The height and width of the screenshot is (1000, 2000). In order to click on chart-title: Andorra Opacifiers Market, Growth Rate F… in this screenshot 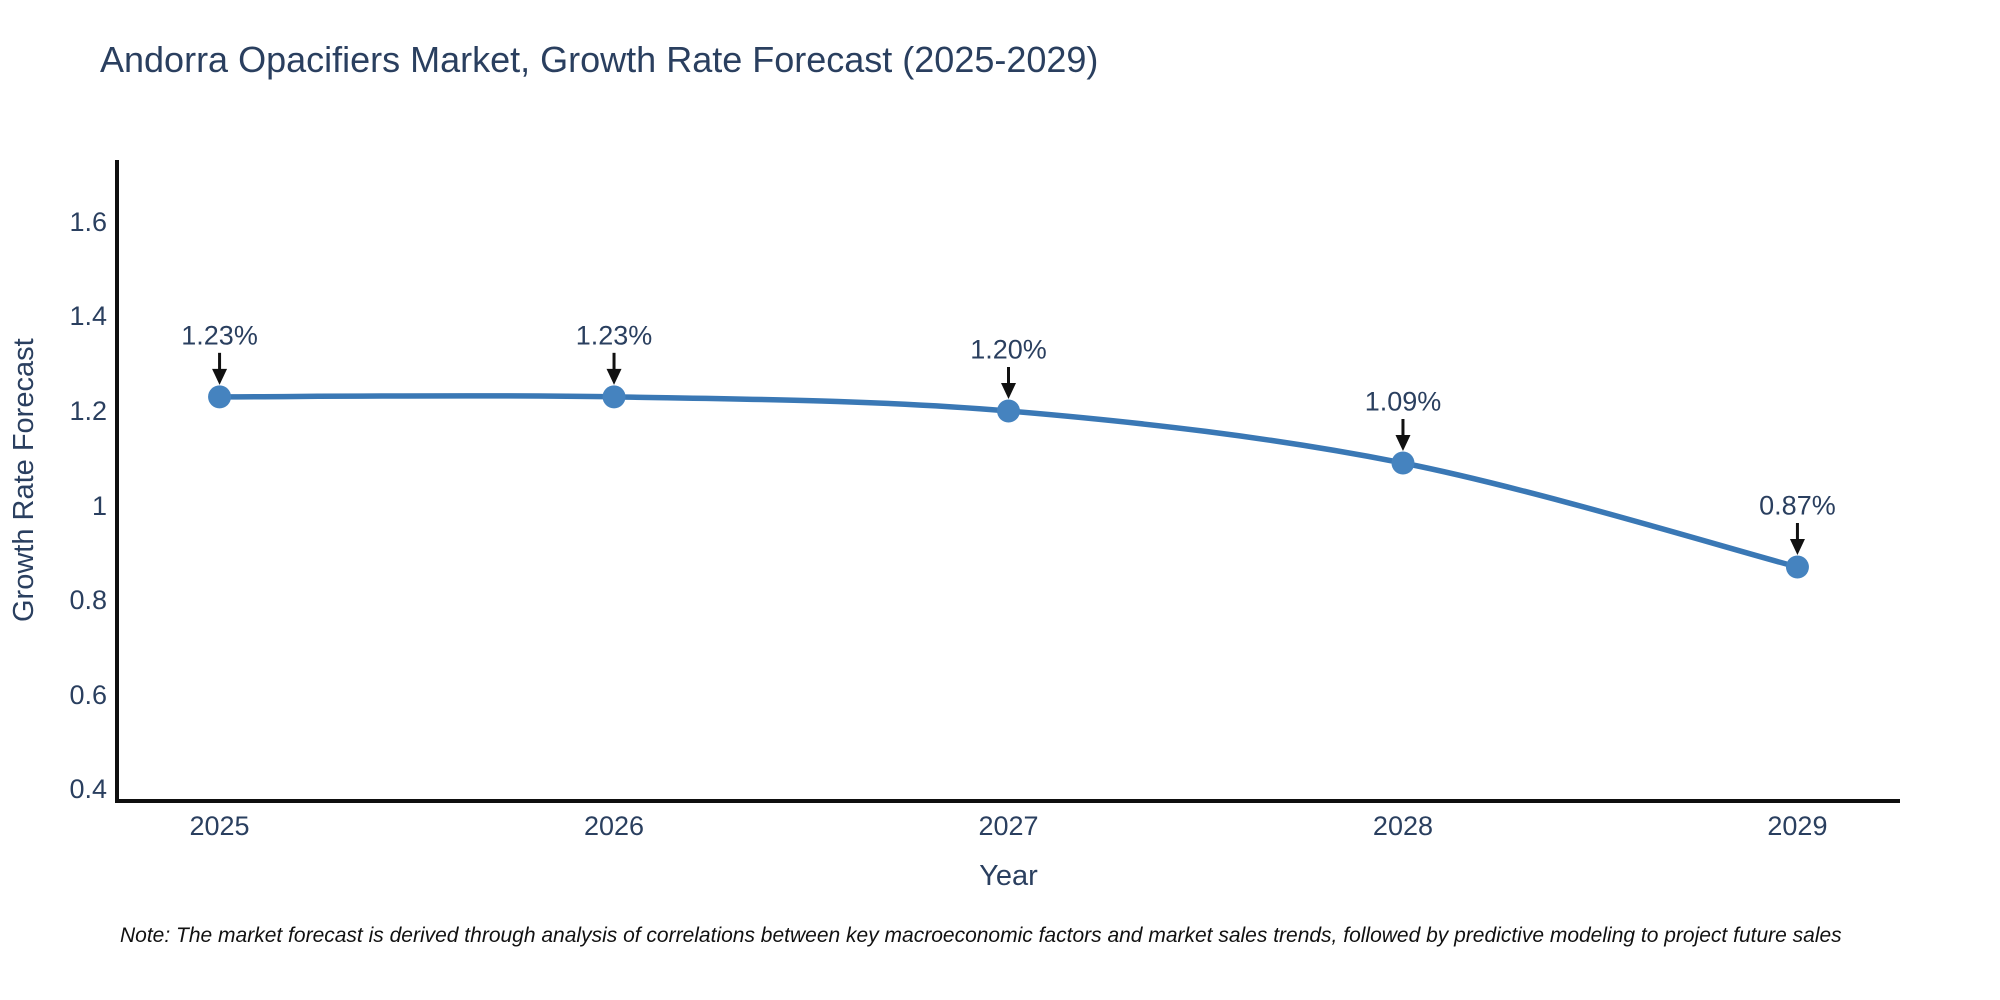, I will do `click(599, 59)`.